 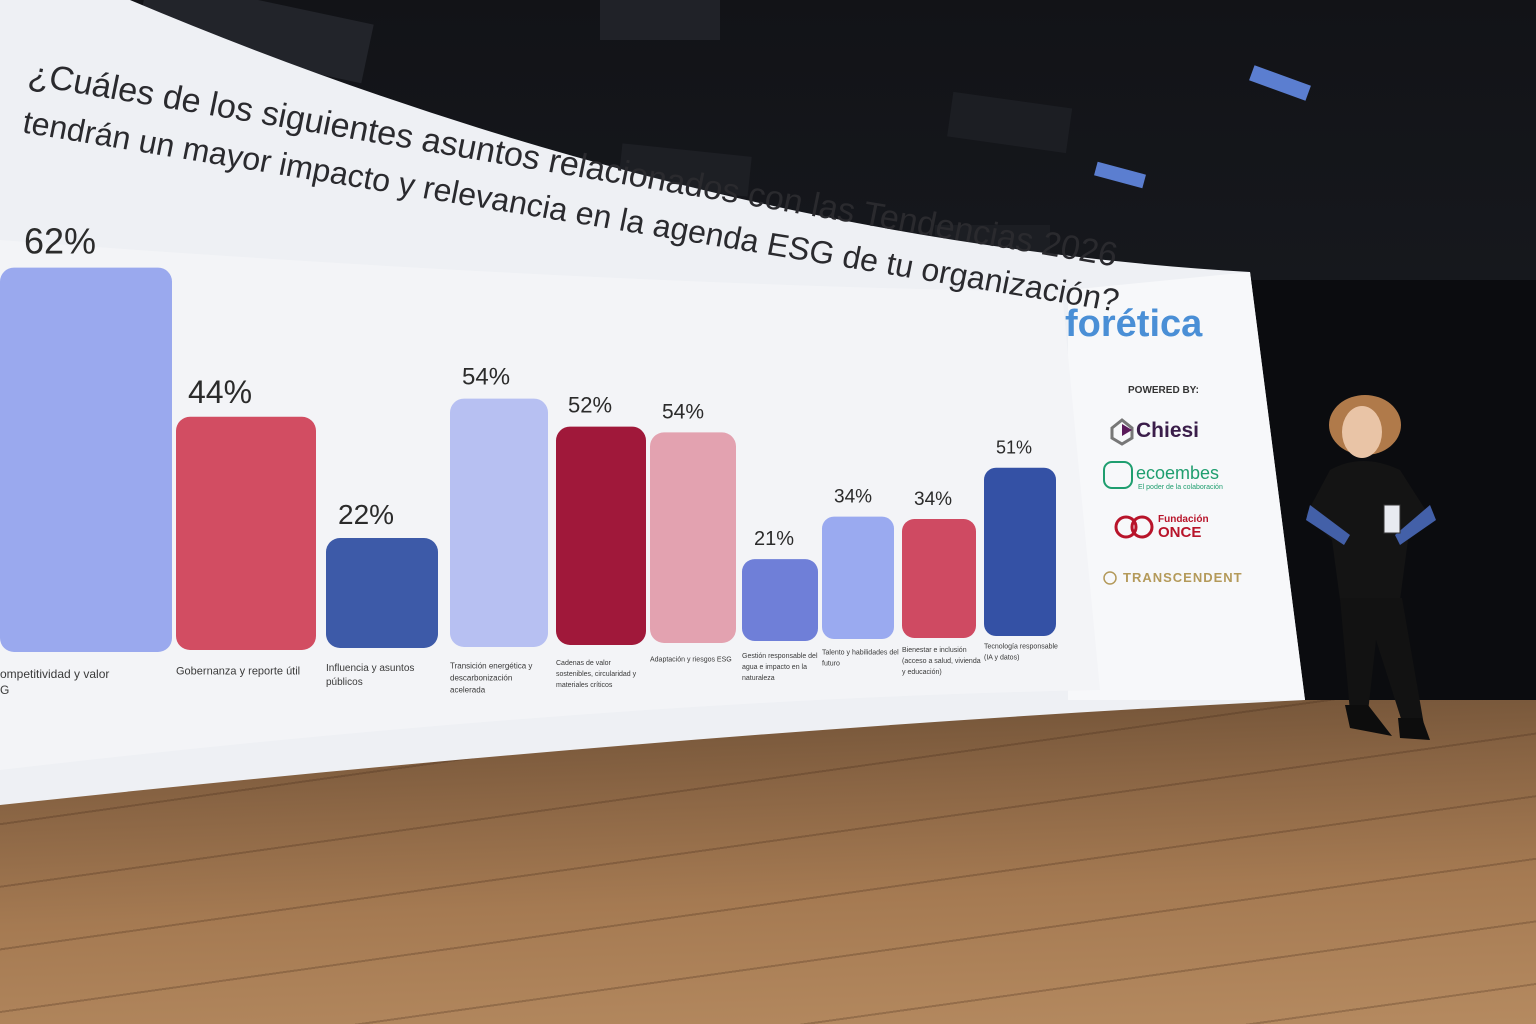 I want to click on value-label-10: 51%, so click(x=1014, y=448).